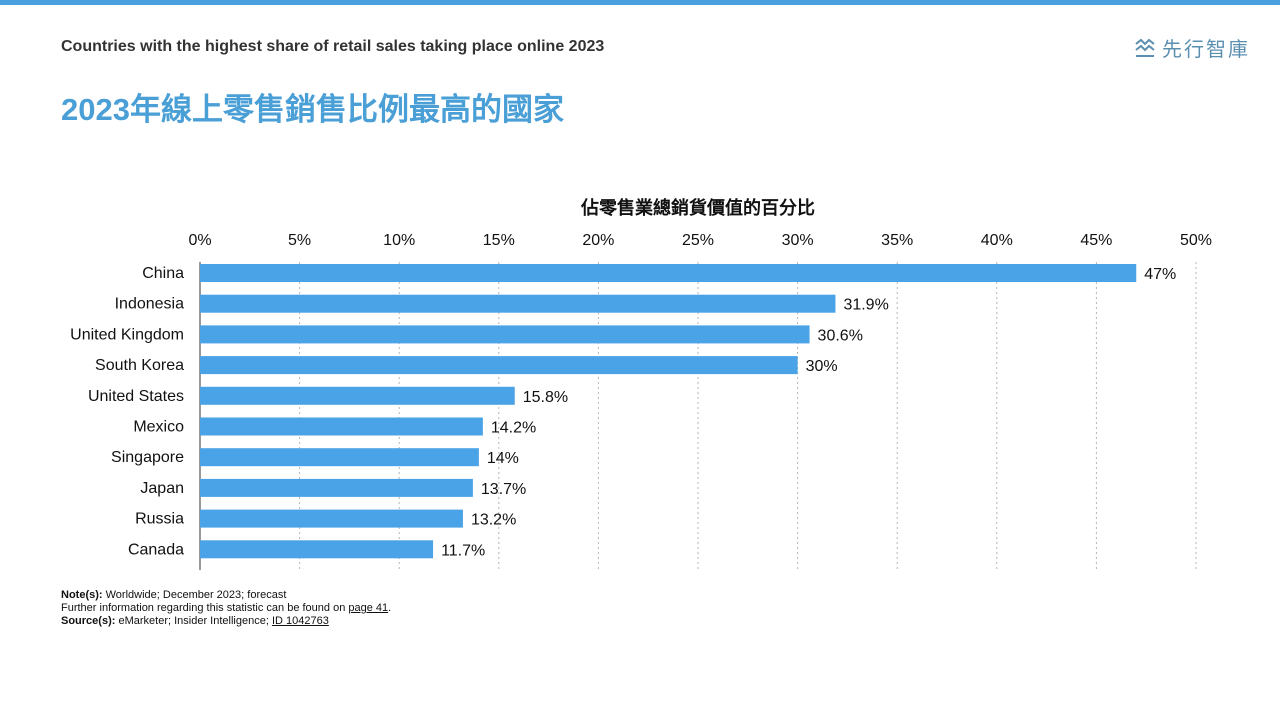  I want to click on data-label: 47%, so click(1160, 274).